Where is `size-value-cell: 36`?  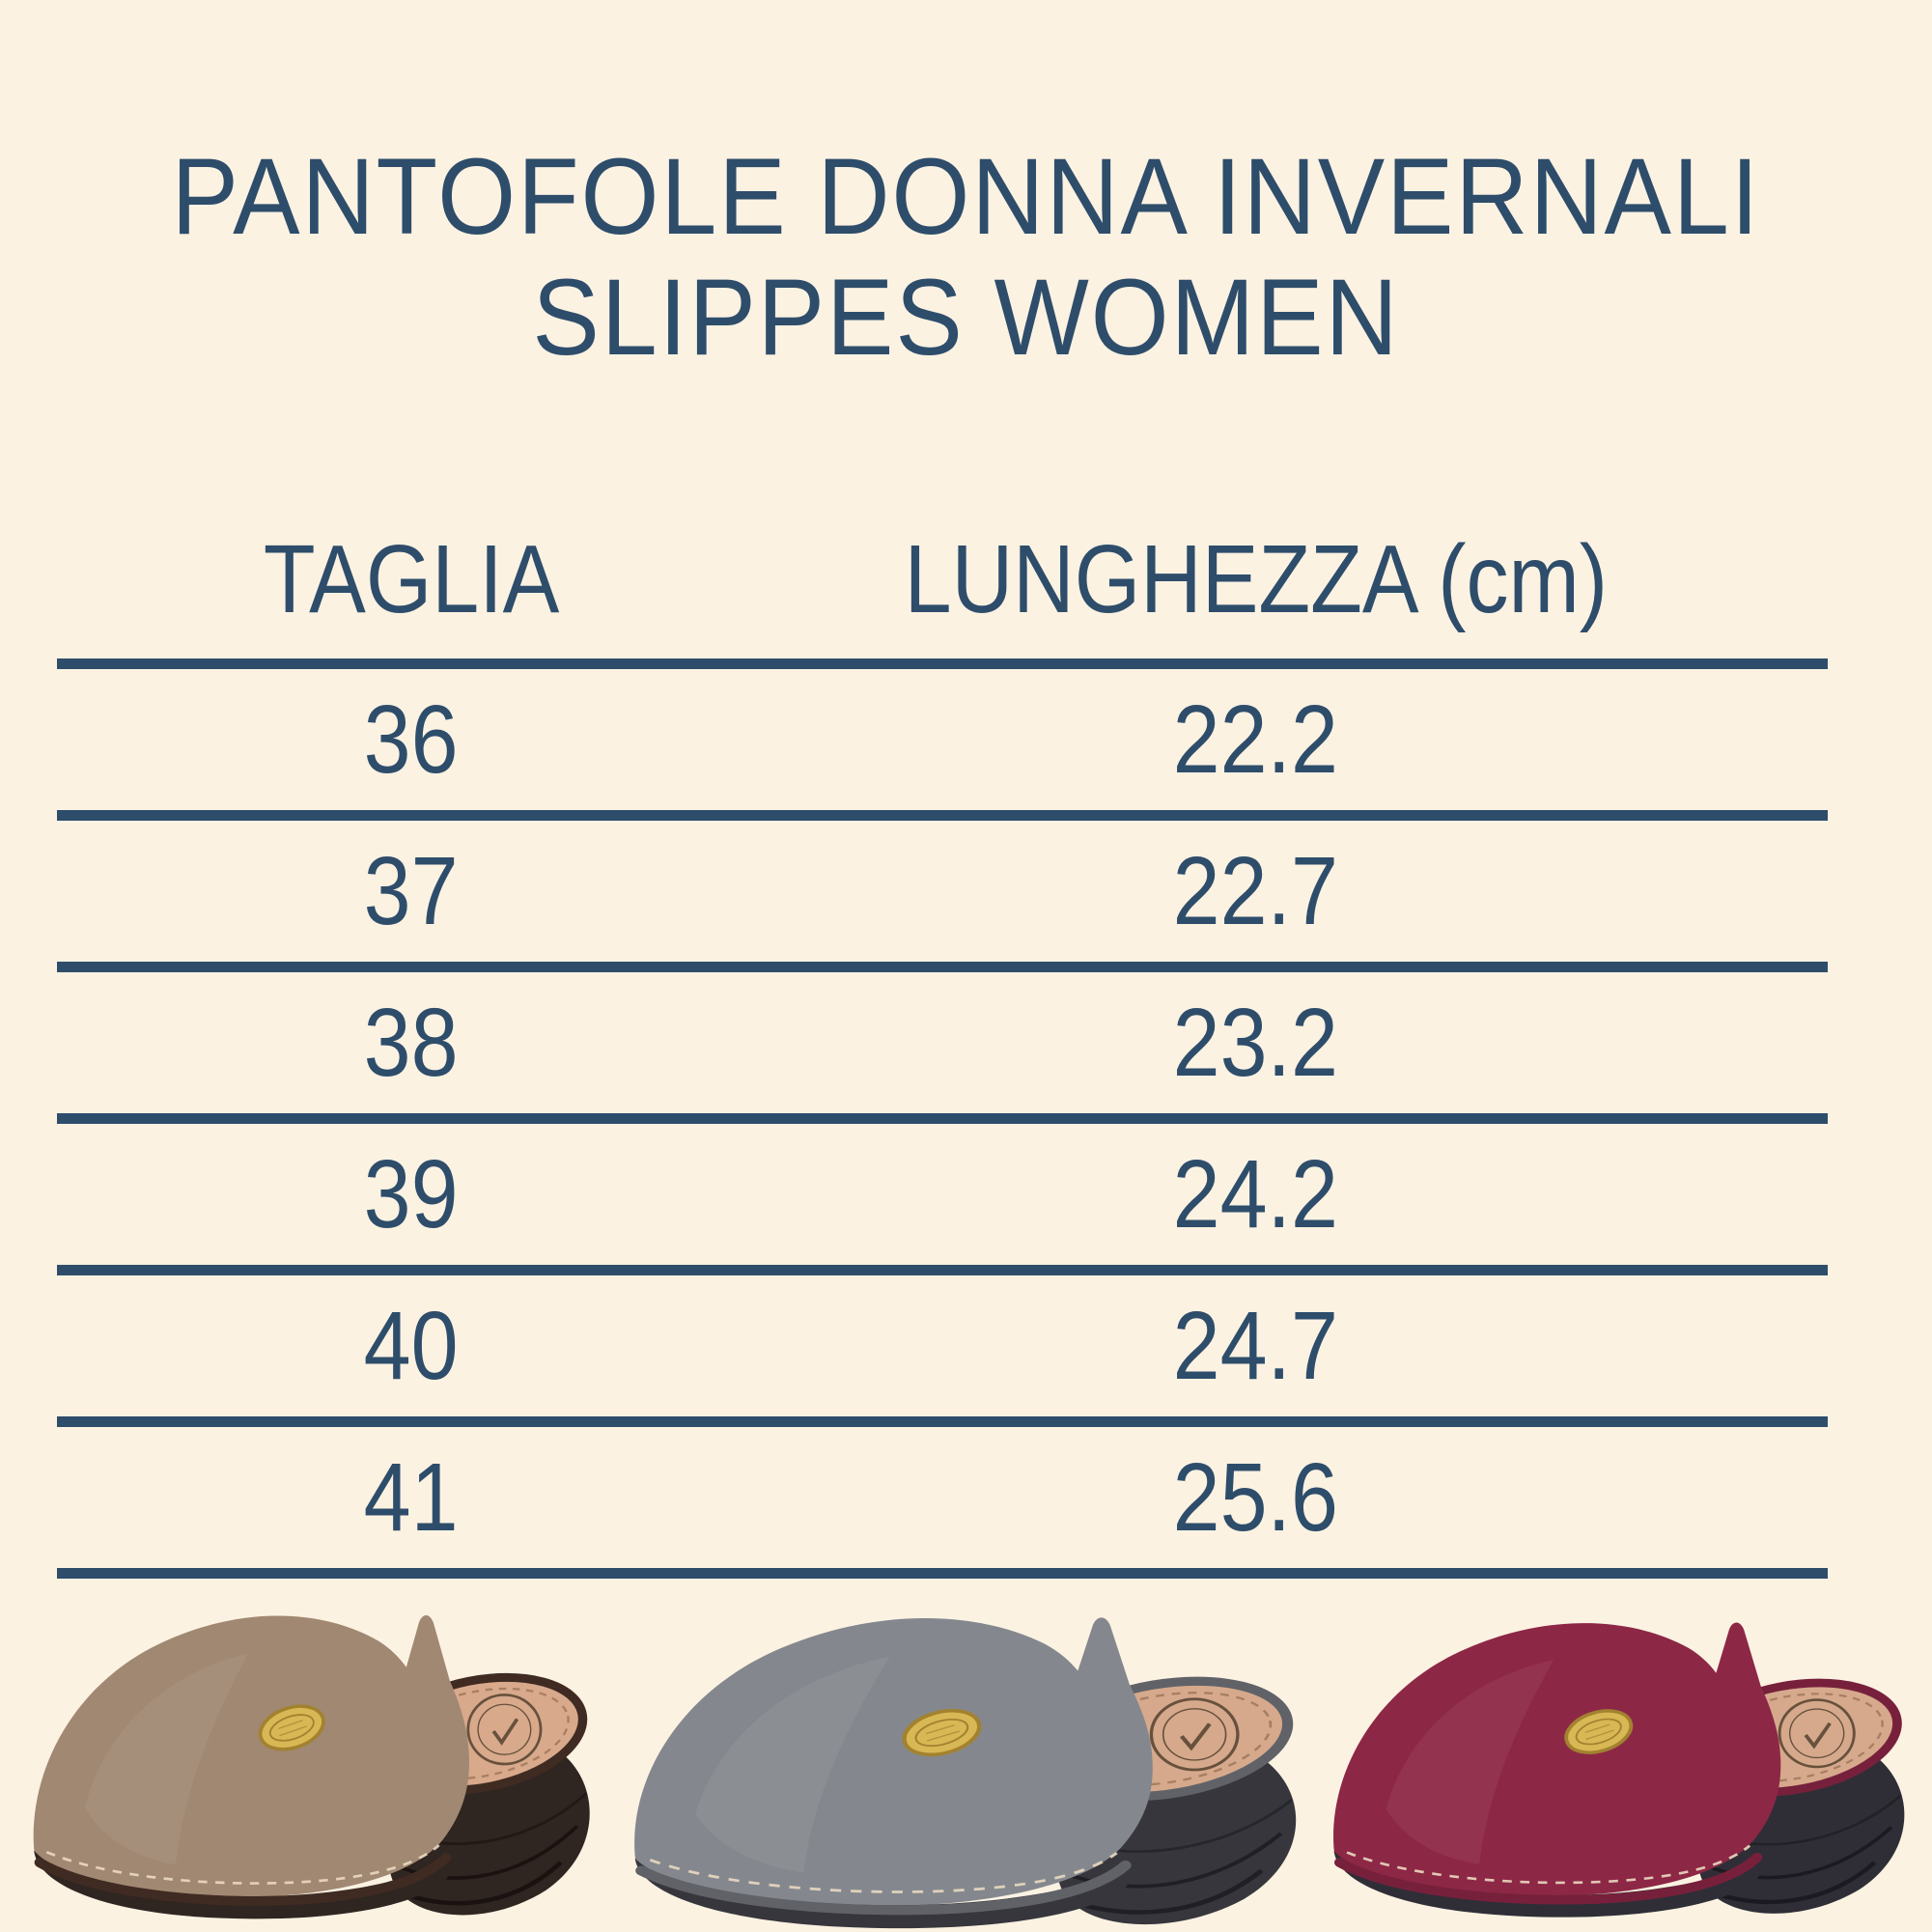 size-value-cell: 36 is located at coordinates (411, 740).